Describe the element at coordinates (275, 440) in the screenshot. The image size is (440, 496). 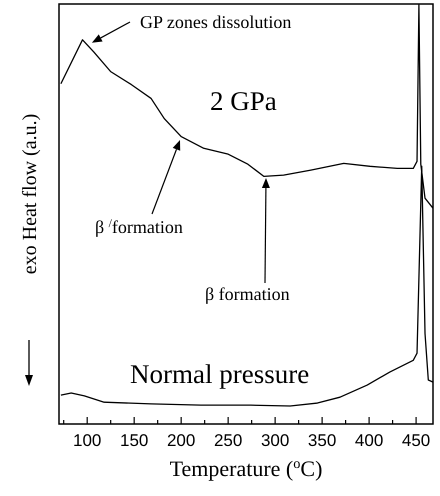
I see `x-tick-label: 300` at that location.